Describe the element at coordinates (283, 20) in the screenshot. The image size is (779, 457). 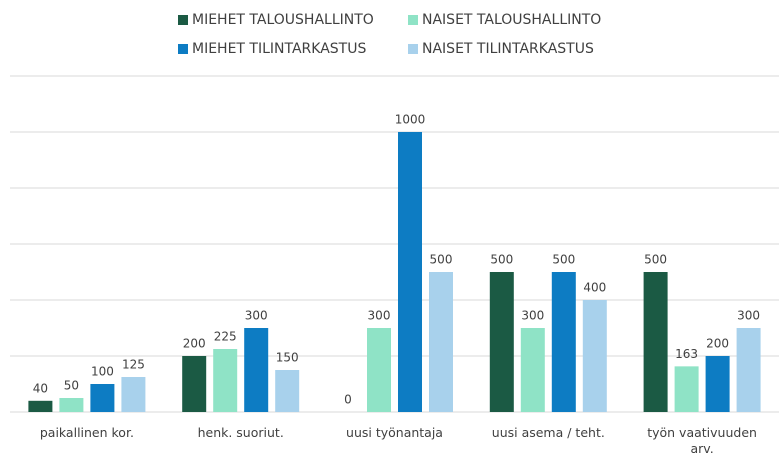
I see `legend-label: MIEHET TALOUSHALLINTO` at that location.